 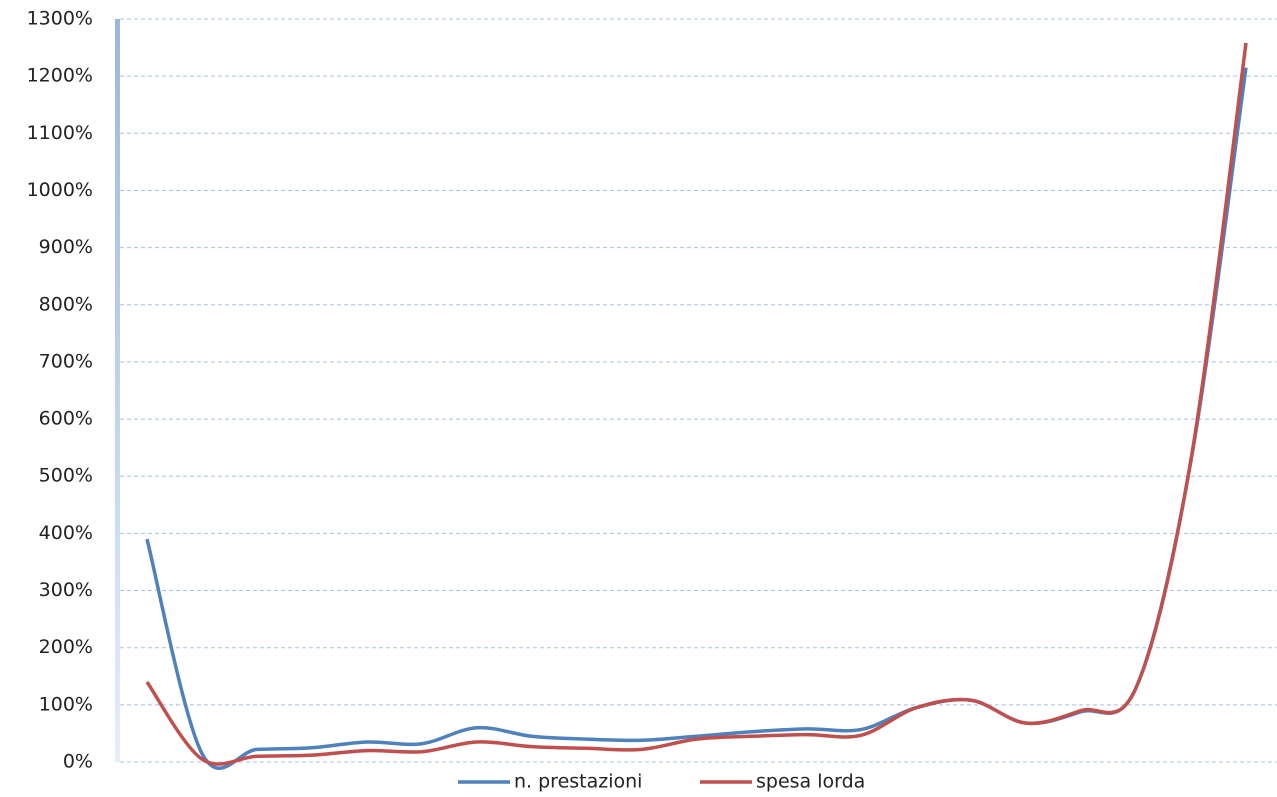 I want to click on y-tick-label: 1200%, so click(x=60, y=76).